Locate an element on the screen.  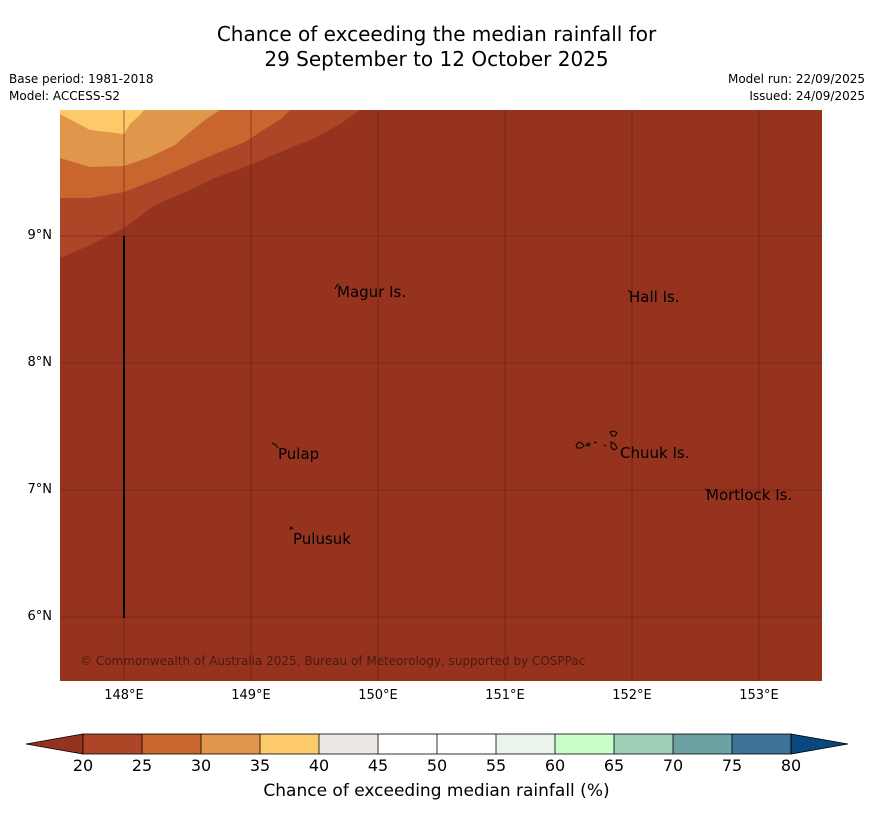
model-name: Model: ACCESS-S2 is located at coordinates (65, 96).